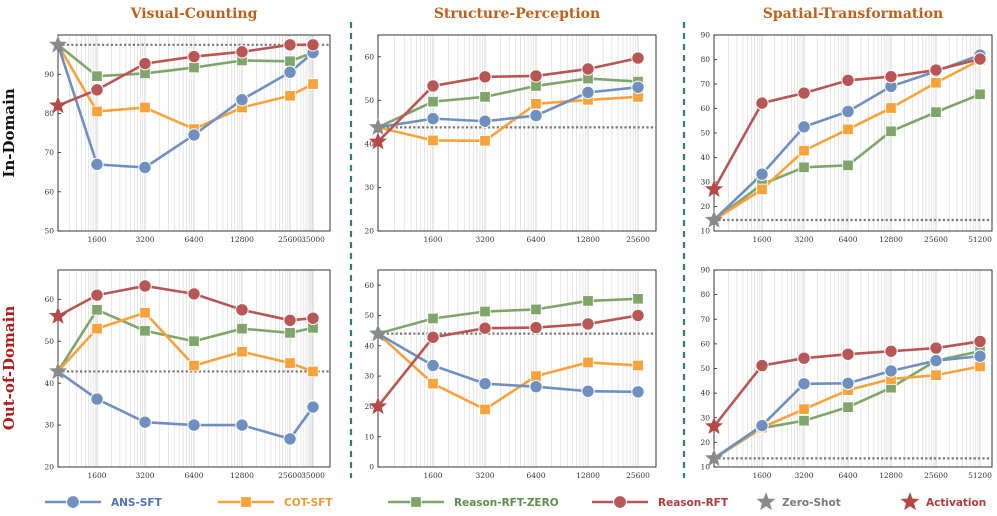 This screenshot has height=516, width=997. What do you see at coordinates (517, 14) in the screenshot?
I see `panel-title: Structure-Perception` at bounding box center [517, 14].